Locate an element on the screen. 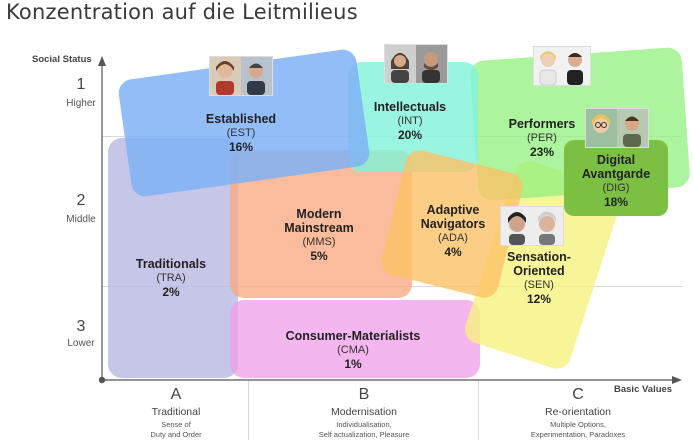  y-axis-arrow is located at coordinates (102, 61).